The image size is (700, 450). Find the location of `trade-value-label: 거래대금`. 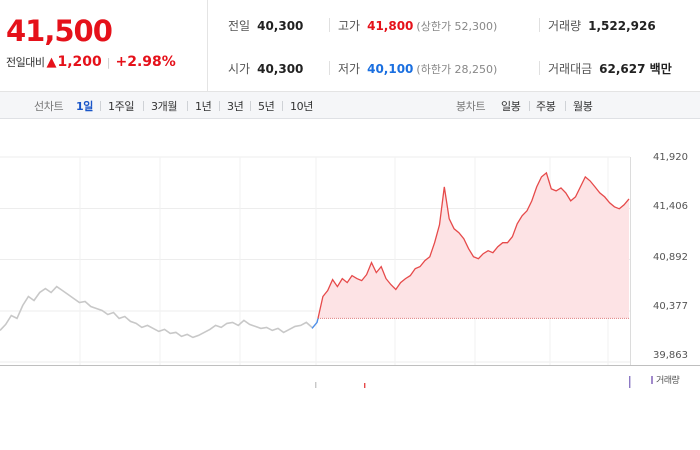

trade-value-label: 거래대금 is located at coordinates (570, 69).